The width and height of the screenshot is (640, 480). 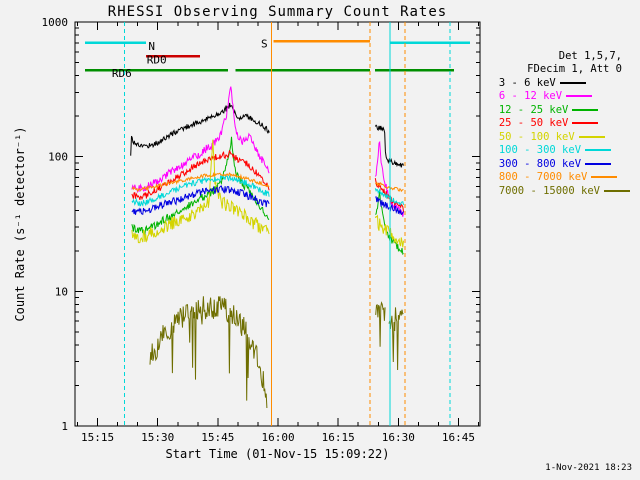 What do you see at coordinates (97, 437) in the screenshot?
I see `x-tick-label: 15:15` at bounding box center [97, 437].